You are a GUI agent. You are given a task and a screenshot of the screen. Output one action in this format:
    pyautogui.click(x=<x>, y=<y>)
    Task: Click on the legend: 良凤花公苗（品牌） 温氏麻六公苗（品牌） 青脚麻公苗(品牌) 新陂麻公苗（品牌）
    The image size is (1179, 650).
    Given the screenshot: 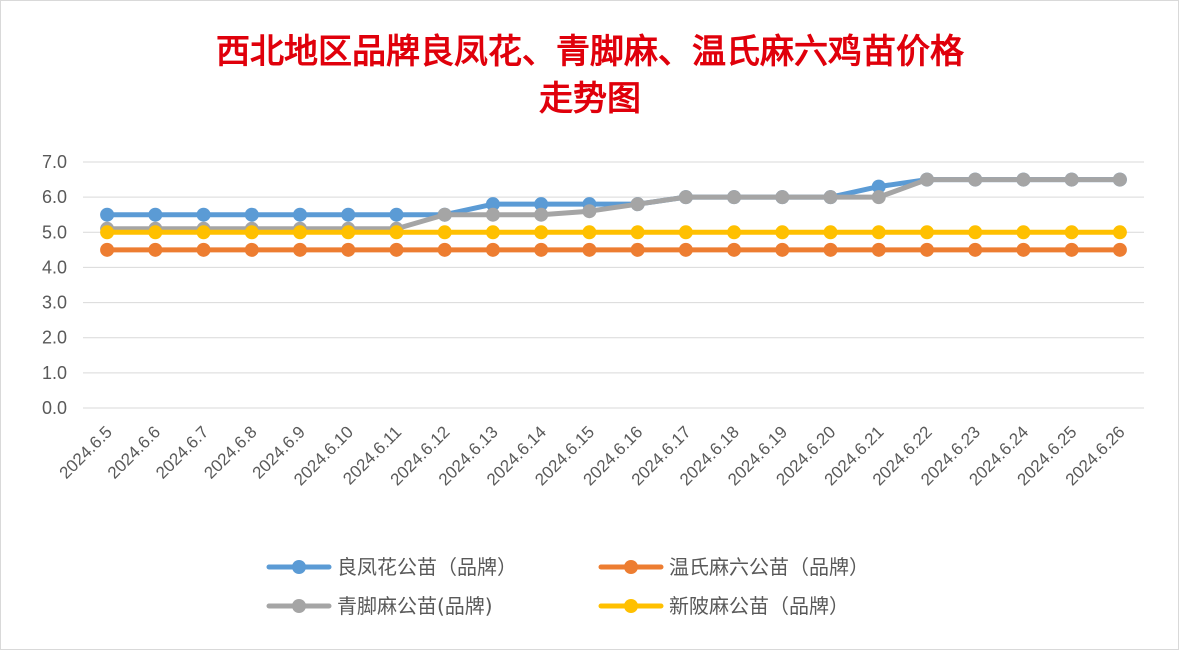 What is the action you would take?
    pyautogui.click(x=567, y=586)
    